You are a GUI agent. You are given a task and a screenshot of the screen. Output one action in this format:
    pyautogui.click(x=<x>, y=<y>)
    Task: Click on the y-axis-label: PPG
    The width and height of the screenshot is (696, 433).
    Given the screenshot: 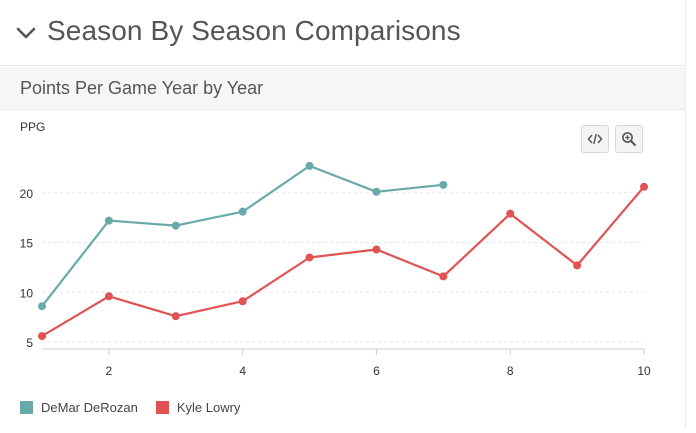 What is the action you would take?
    pyautogui.click(x=32, y=127)
    